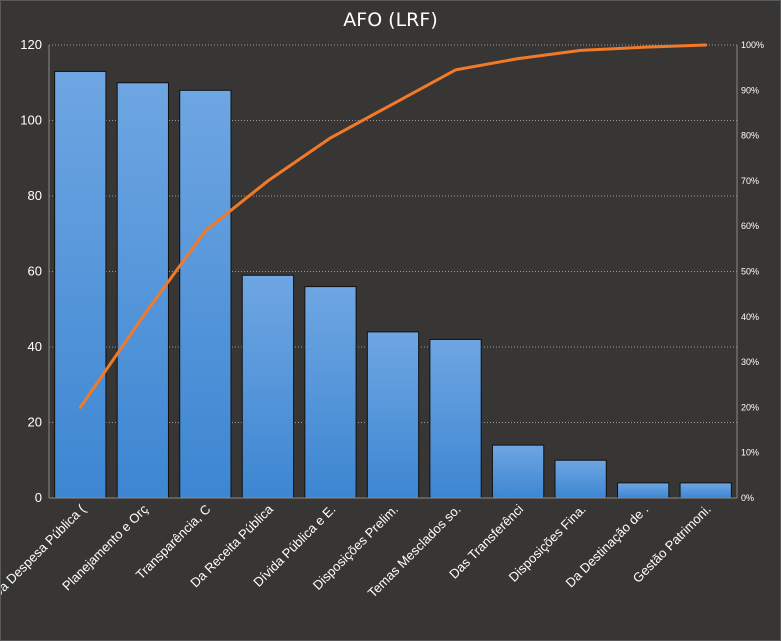 This screenshot has width=781, height=641. I want to click on y-axis-left: 0 20 40 60 80 100 120, so click(35, 271).